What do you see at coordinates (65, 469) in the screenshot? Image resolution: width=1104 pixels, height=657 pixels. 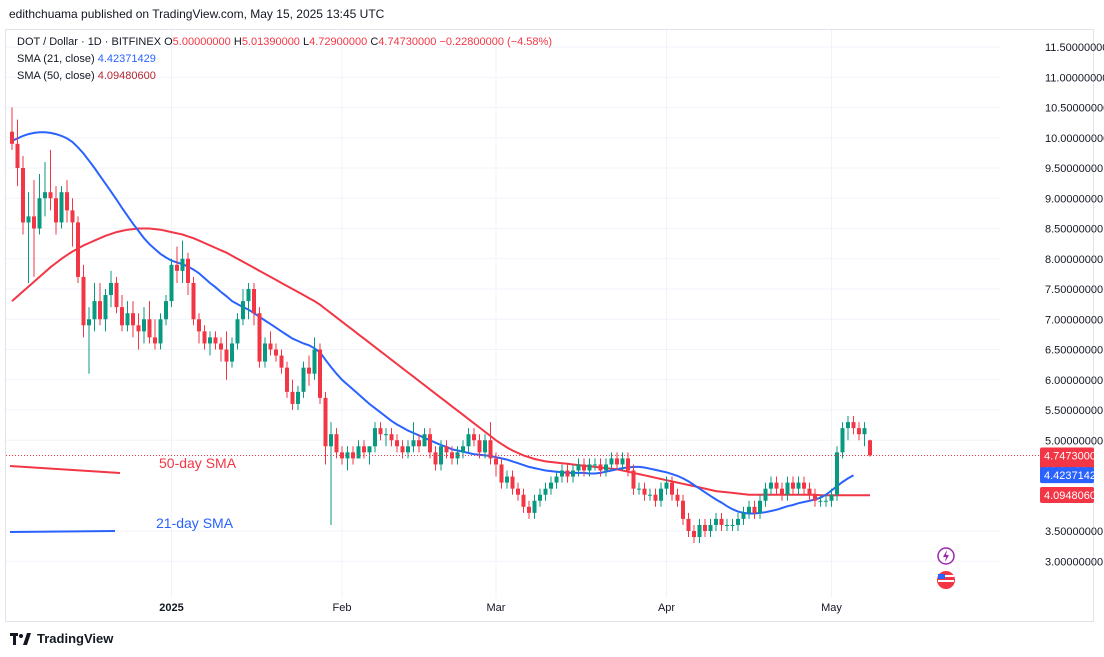 I see `sma50-annotation-line` at bounding box center [65, 469].